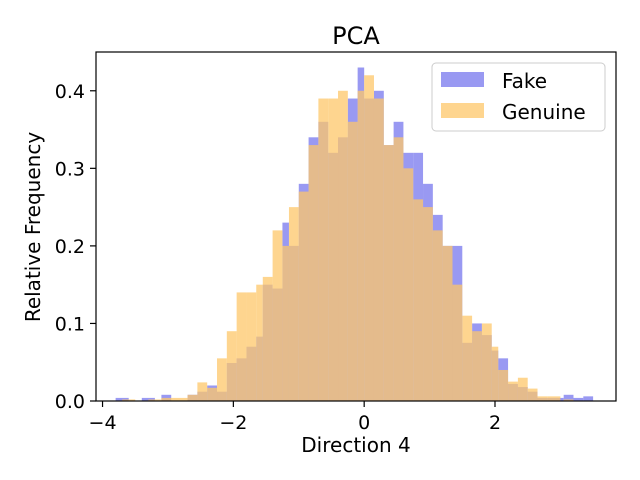  I want to click on x-tick-label: −2, so click(233, 423).